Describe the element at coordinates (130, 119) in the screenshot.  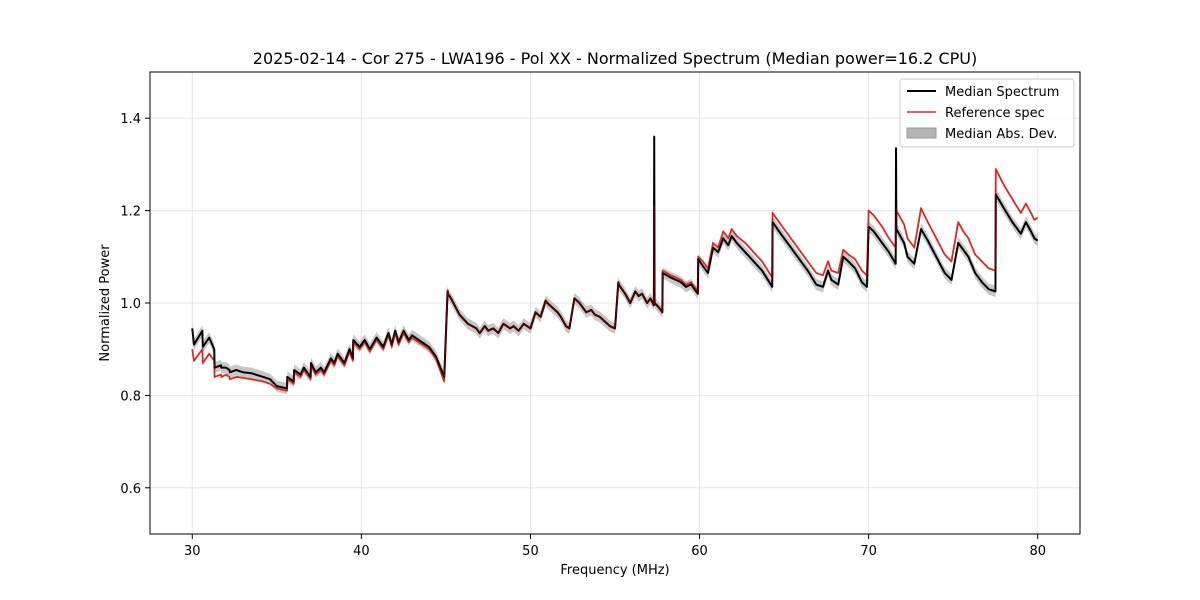
I see `y-tick-label: 1.4` at that location.